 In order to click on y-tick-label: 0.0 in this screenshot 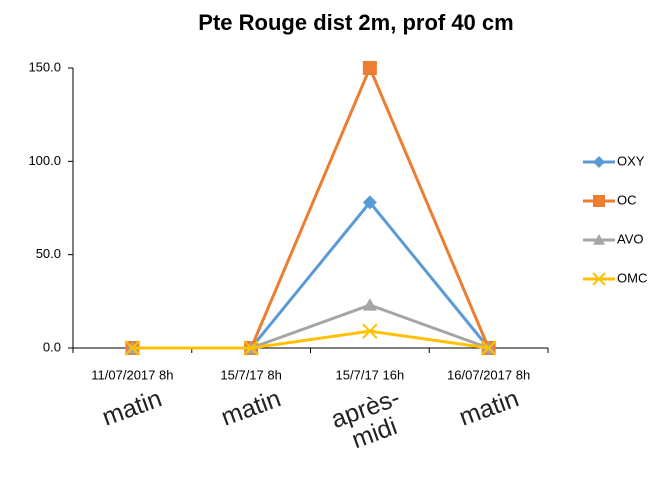, I will do `click(52, 346)`.